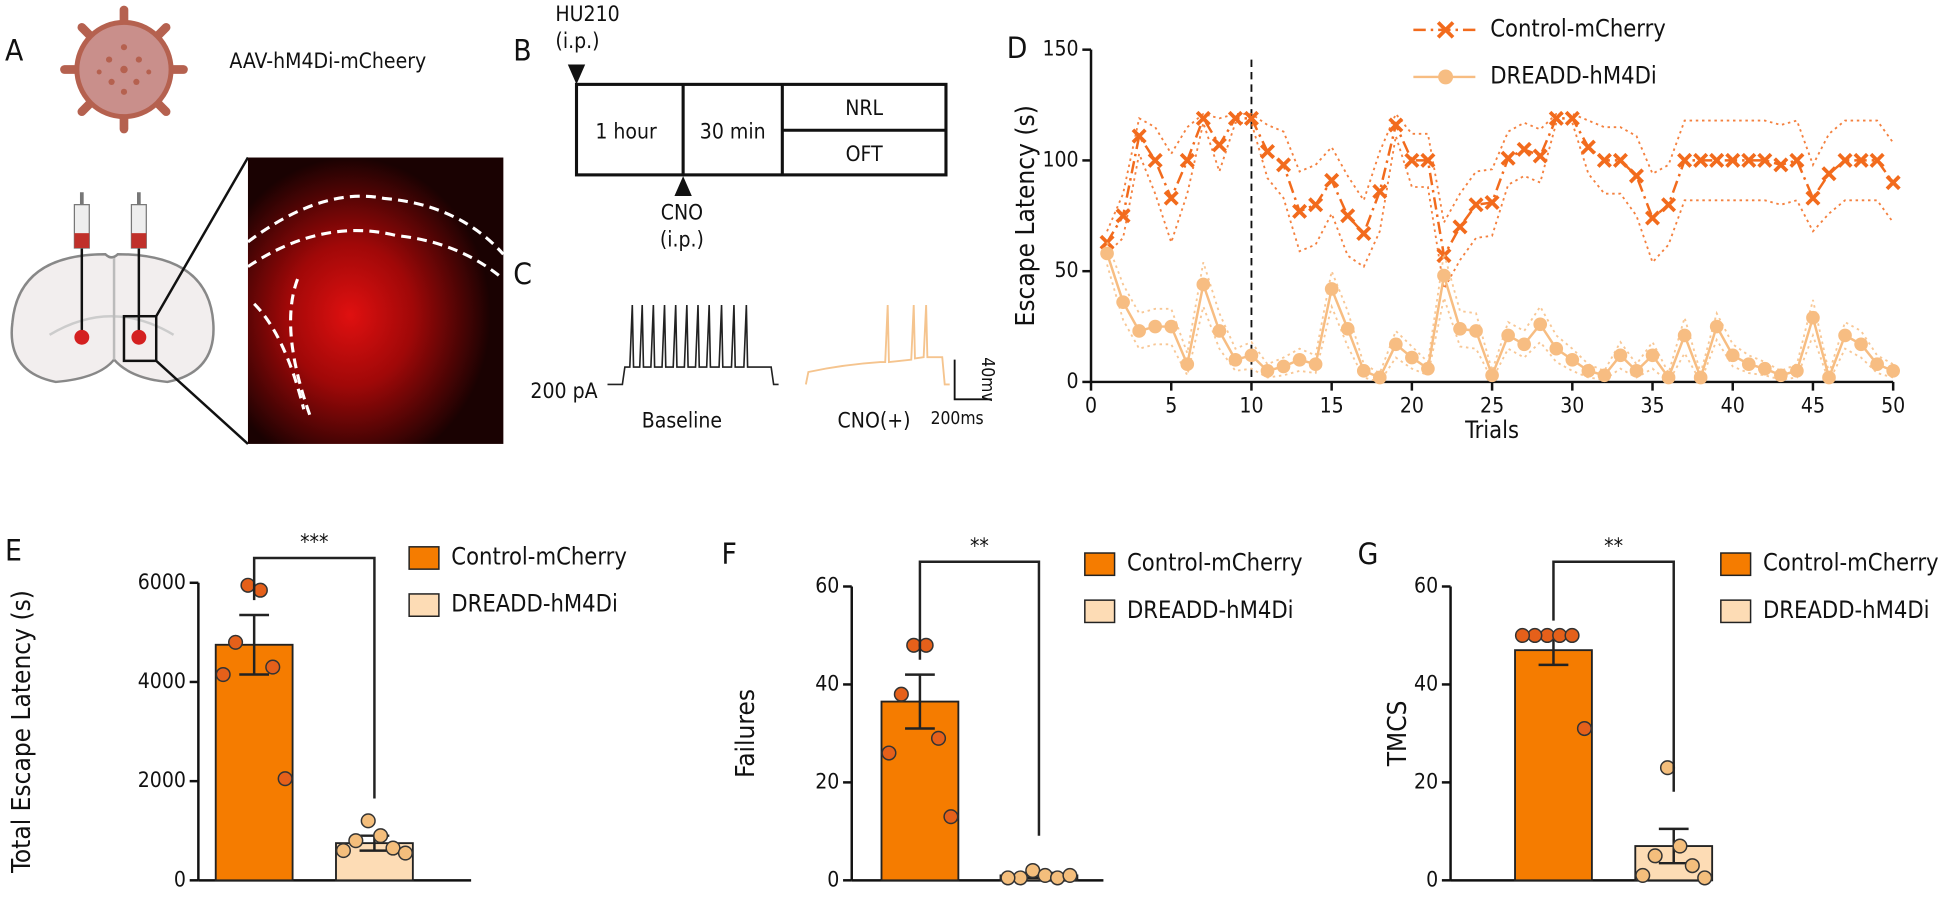  What do you see at coordinates (693, 345) in the screenshot?
I see `trace` at bounding box center [693, 345].